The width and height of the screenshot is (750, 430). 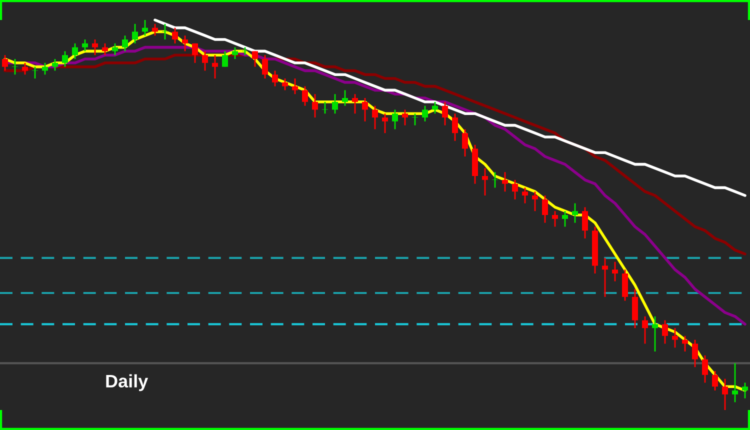 I want to click on annotation: Daily, so click(x=127, y=383).